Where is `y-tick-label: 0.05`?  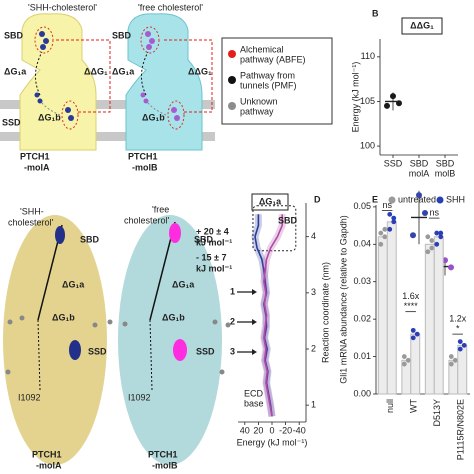 y-tick-label: 0.05 is located at coordinates (362, 206).